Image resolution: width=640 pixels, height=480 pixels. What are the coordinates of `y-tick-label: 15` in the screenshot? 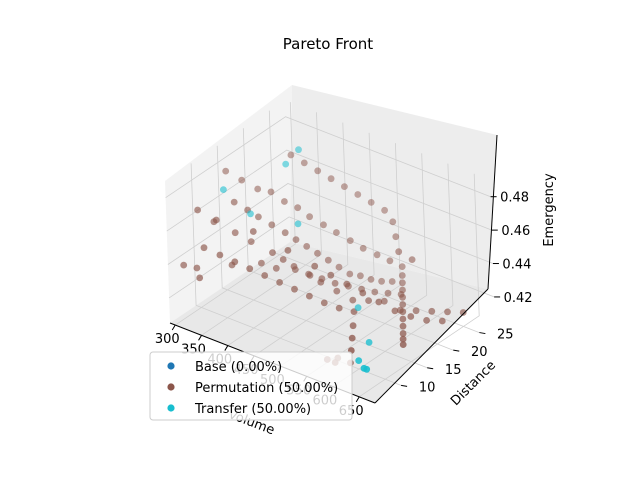 It's located at (453, 370).